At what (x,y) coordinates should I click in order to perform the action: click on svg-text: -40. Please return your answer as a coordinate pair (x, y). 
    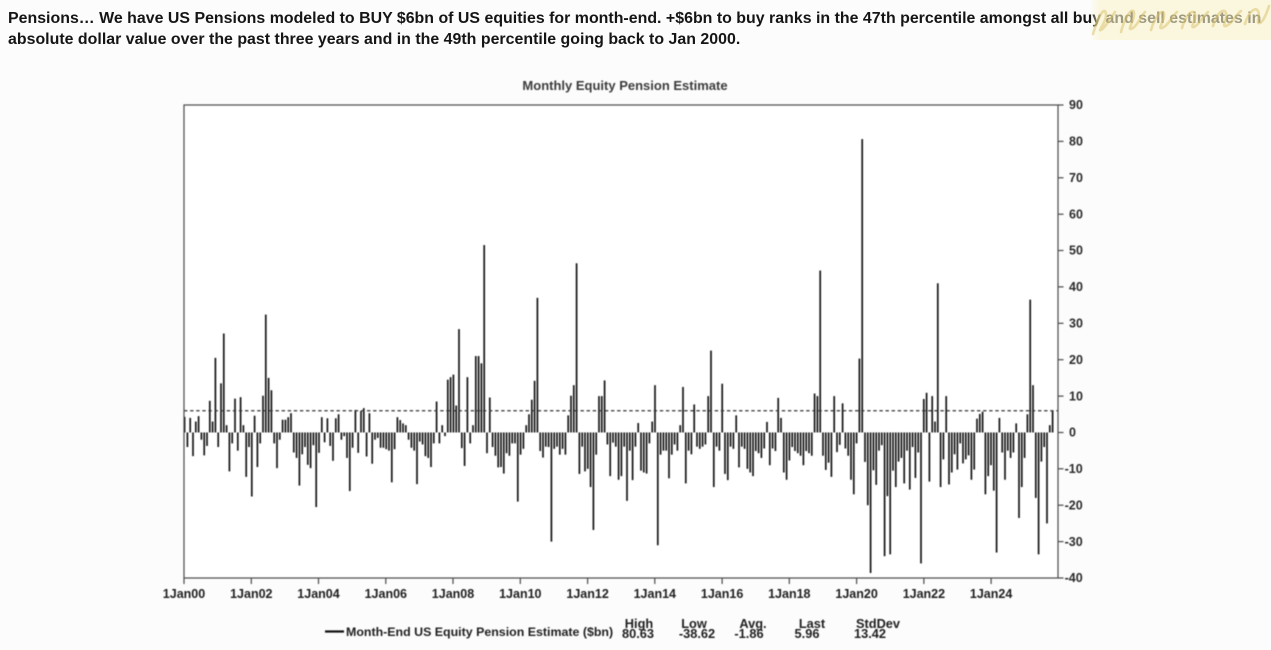
    Looking at the image, I should click on (1074, 578).